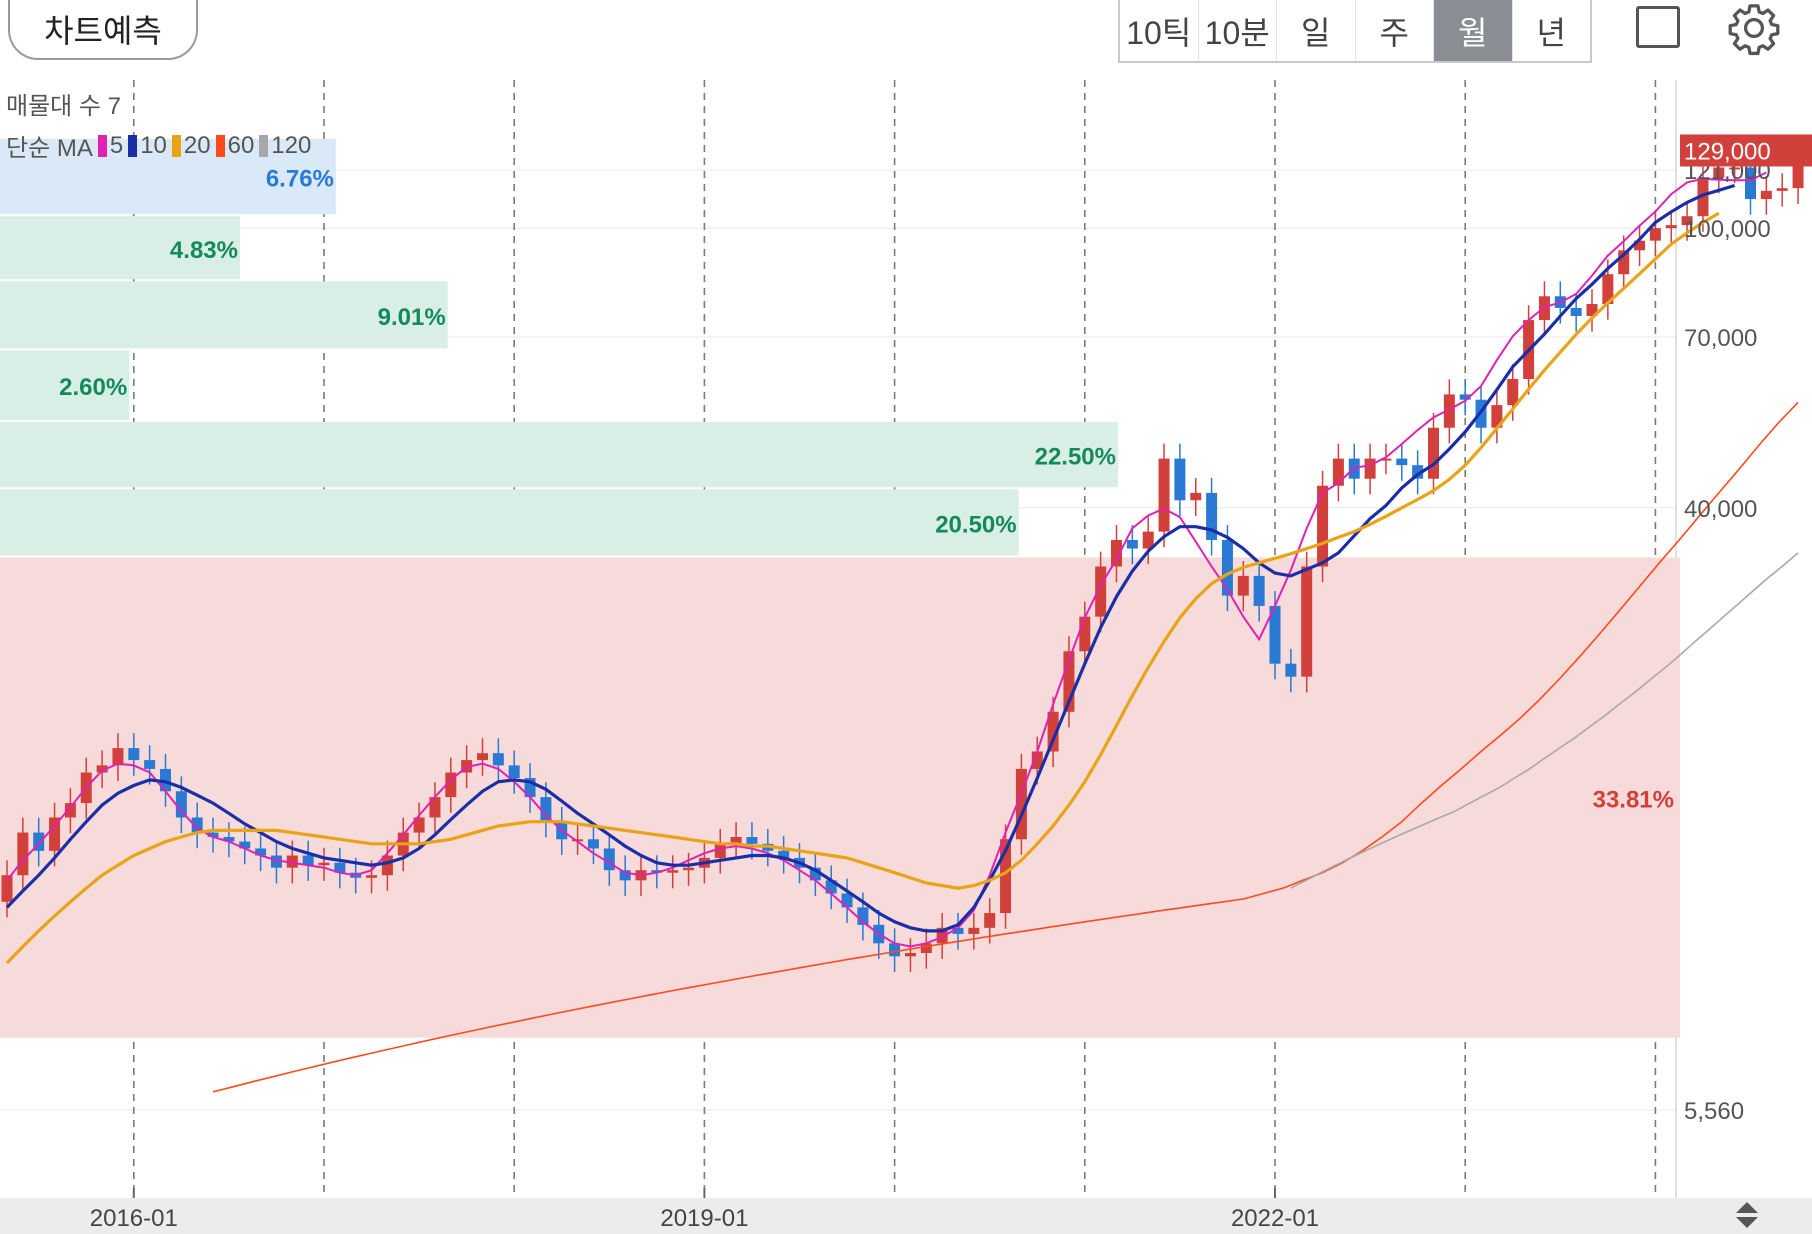 This screenshot has height=1234, width=1812. Describe the element at coordinates (153, 145) in the screenshot. I see `ma10-label: 10` at that location.